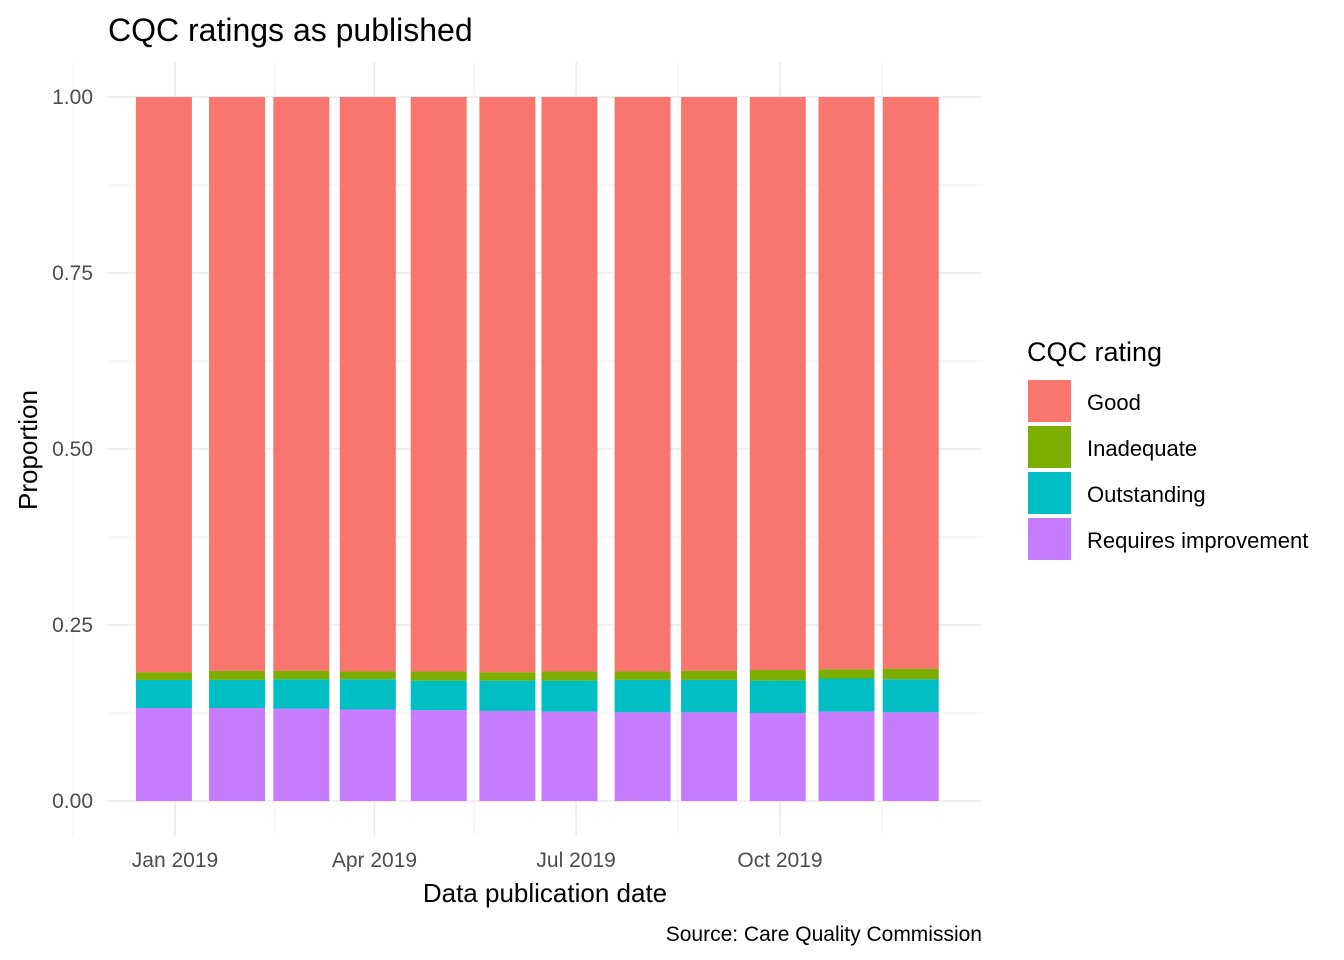 The height and width of the screenshot is (960, 1344). I want to click on legend-label: Inadequate, so click(1142, 448).